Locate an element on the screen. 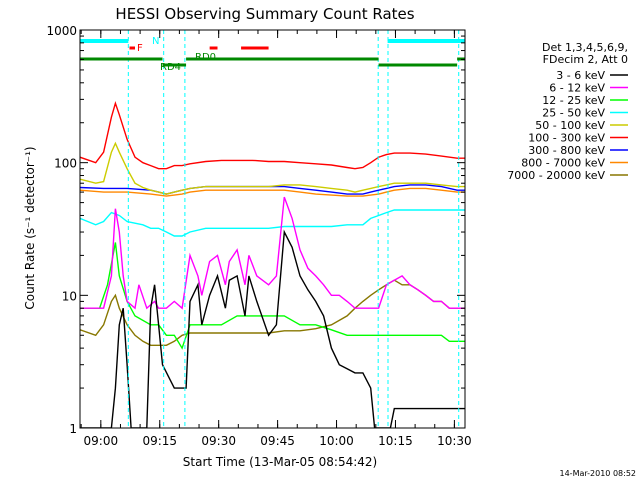 The height and width of the screenshot is (480, 640). legend-label-2: 12 - 25 keV is located at coordinates (573, 100).